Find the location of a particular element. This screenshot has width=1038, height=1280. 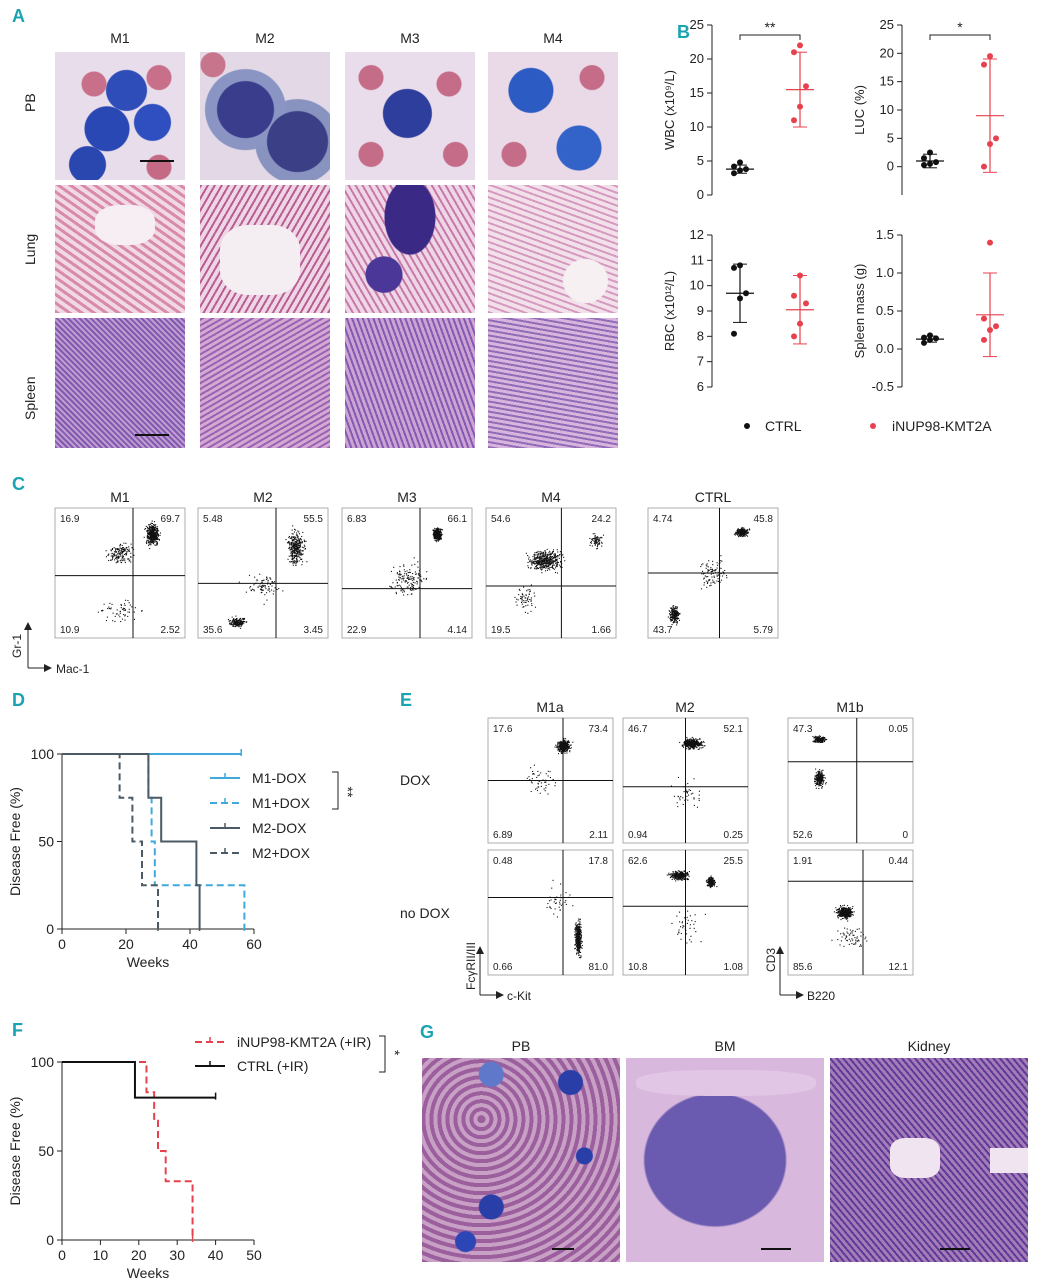

y-axis-label: Gr-1 is located at coordinates (17, 646).